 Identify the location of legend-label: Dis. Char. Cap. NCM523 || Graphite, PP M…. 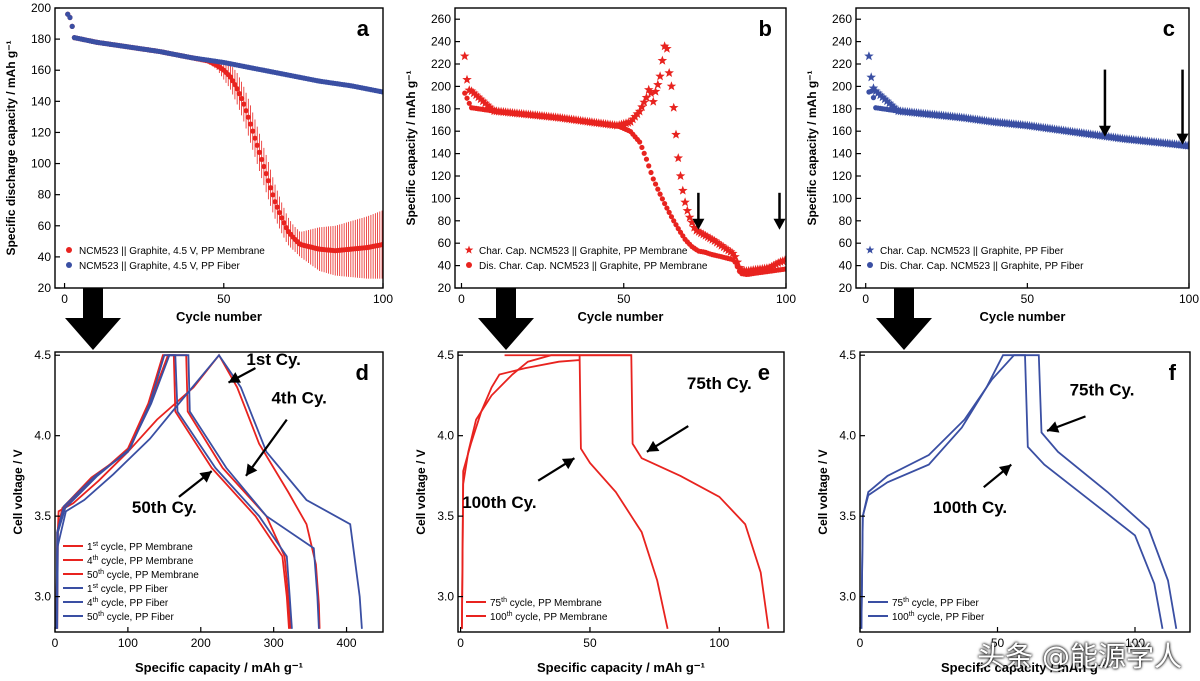
(593, 266).